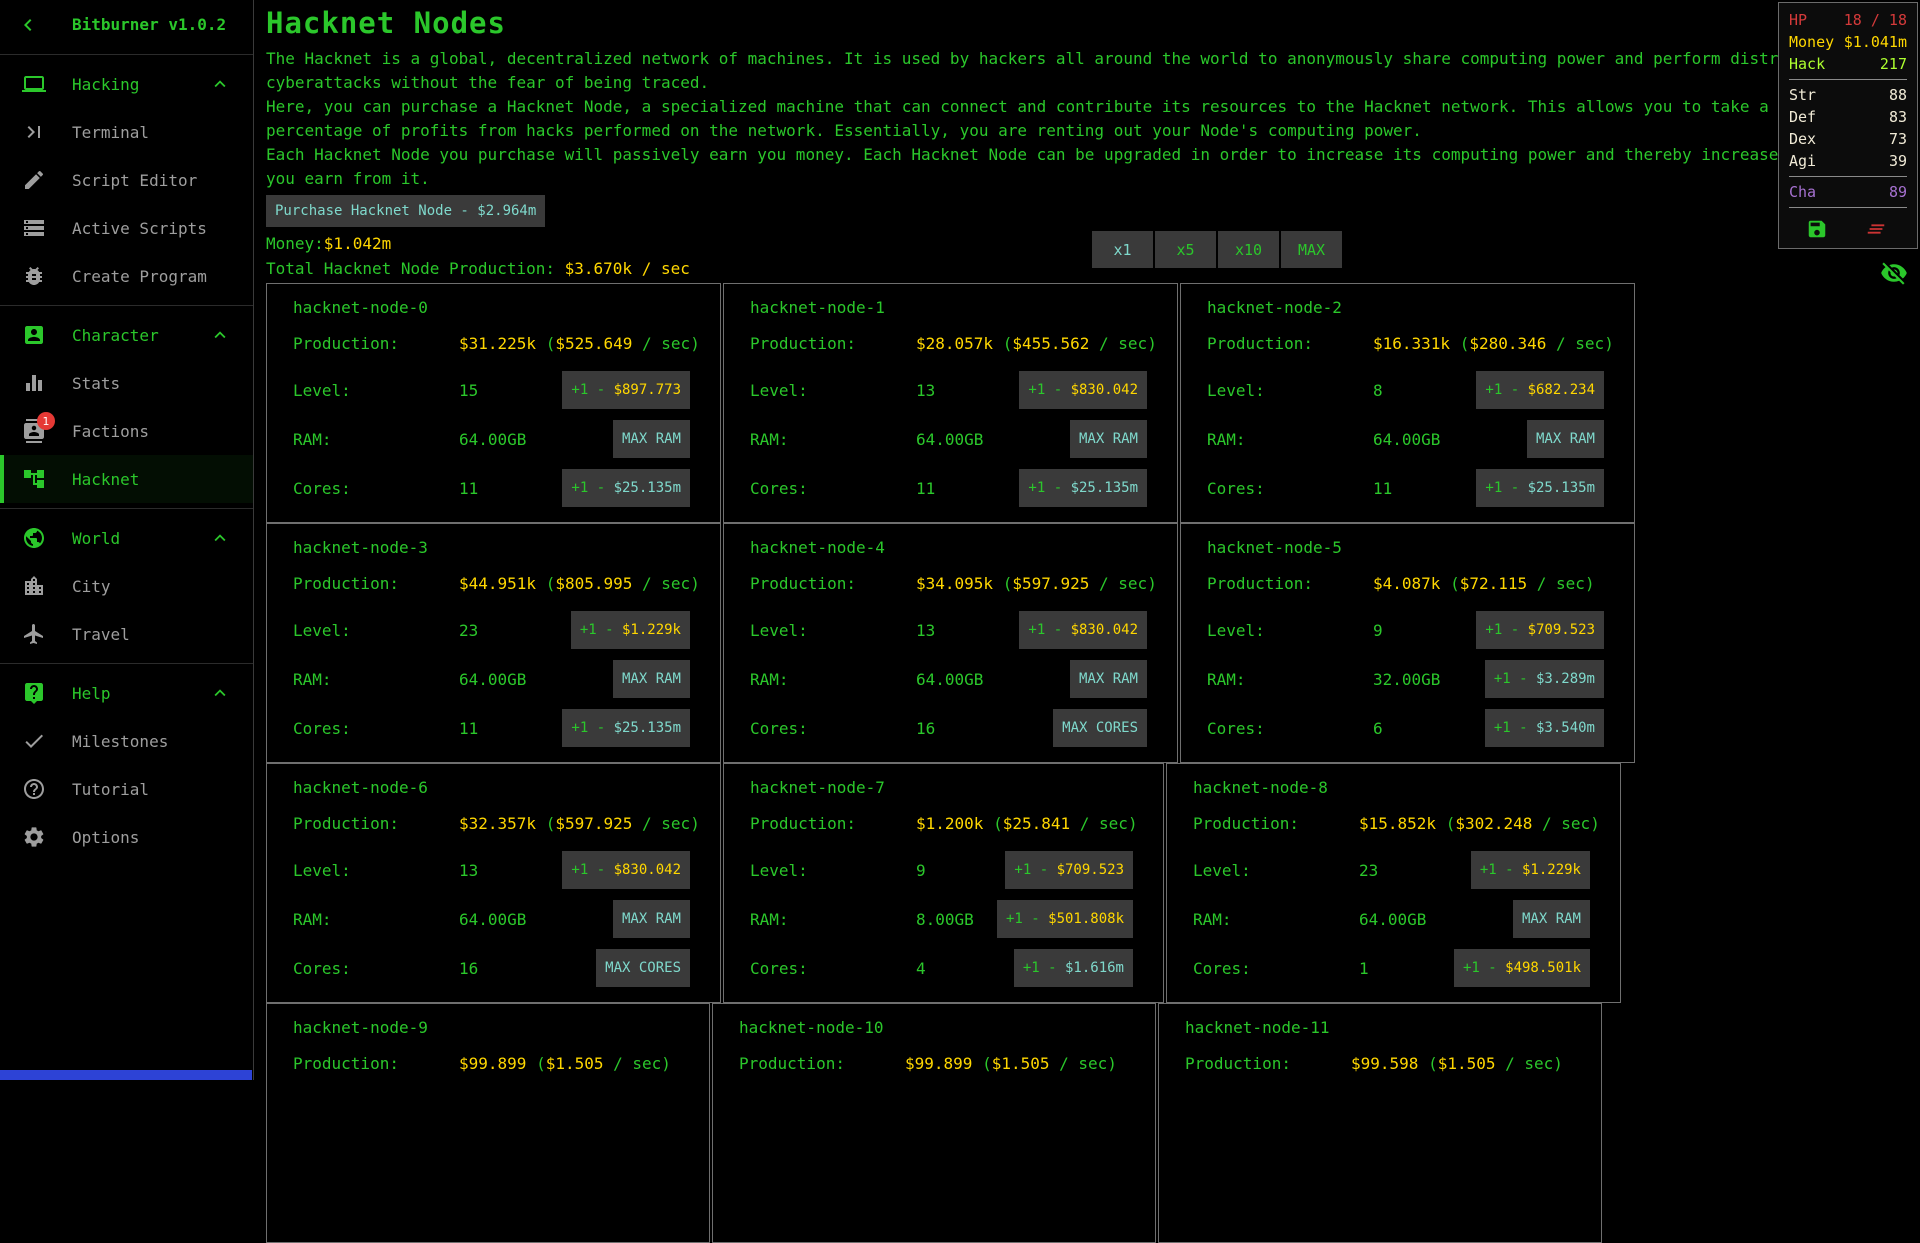  I want to click on save-game-button, so click(1819, 229).